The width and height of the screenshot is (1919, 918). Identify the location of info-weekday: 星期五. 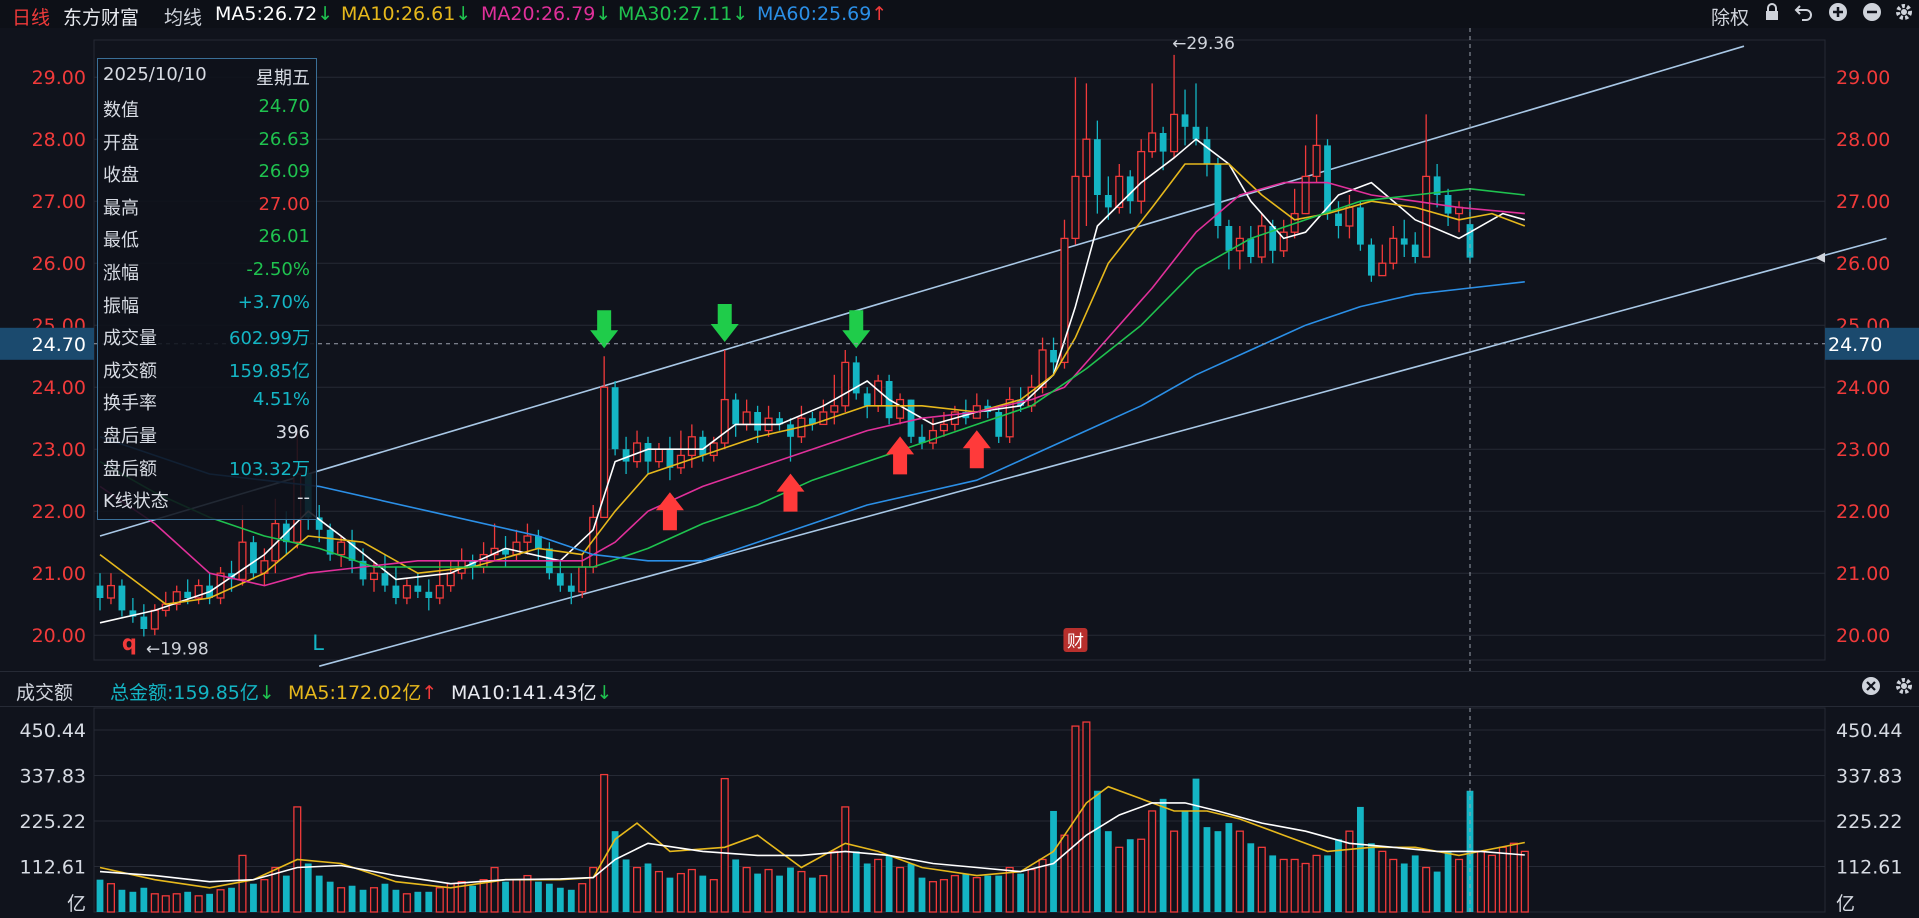
(283, 78).